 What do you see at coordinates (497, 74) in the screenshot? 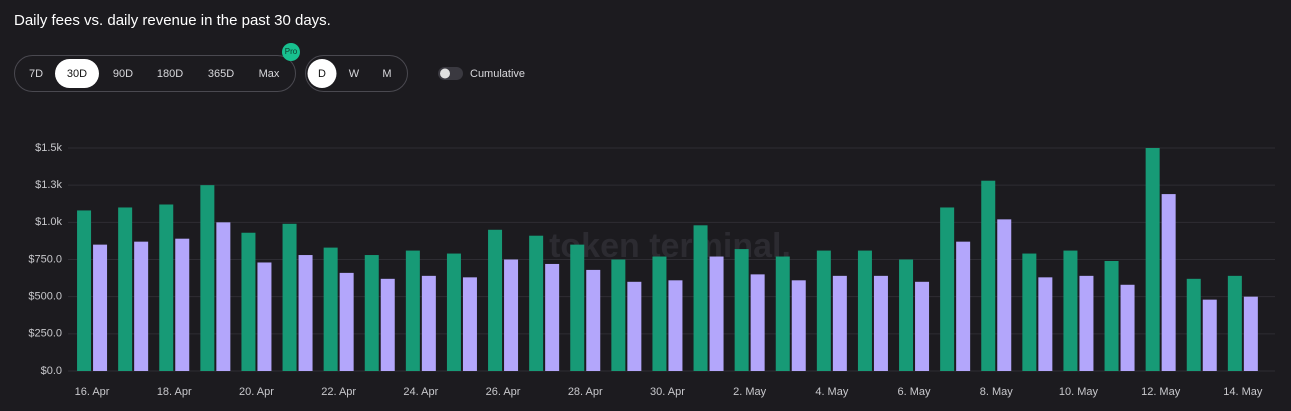
I see `toggle-label: Cumulative` at bounding box center [497, 74].